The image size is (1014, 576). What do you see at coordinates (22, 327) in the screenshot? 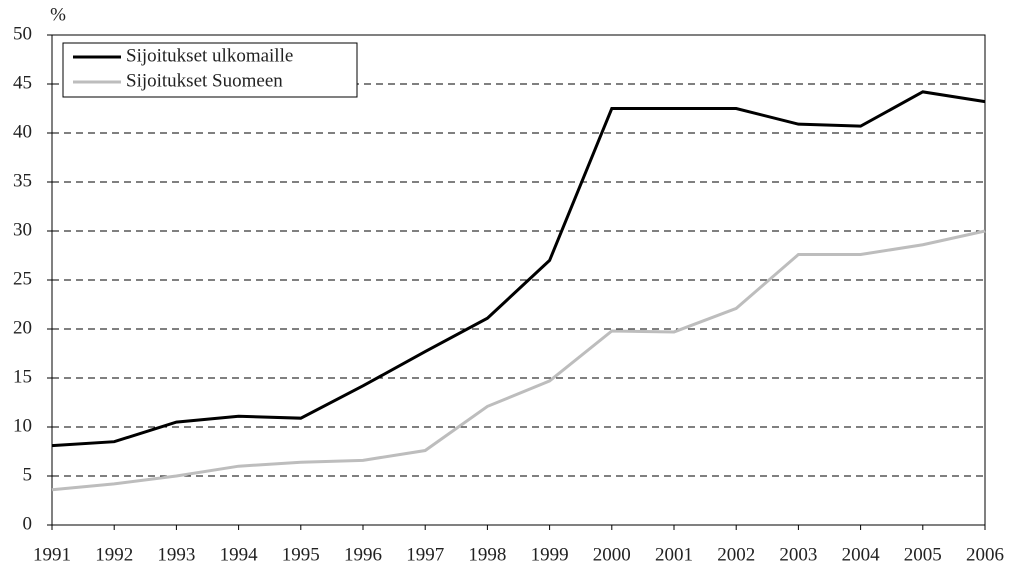
I see `y-tick-label: 20` at bounding box center [22, 327].